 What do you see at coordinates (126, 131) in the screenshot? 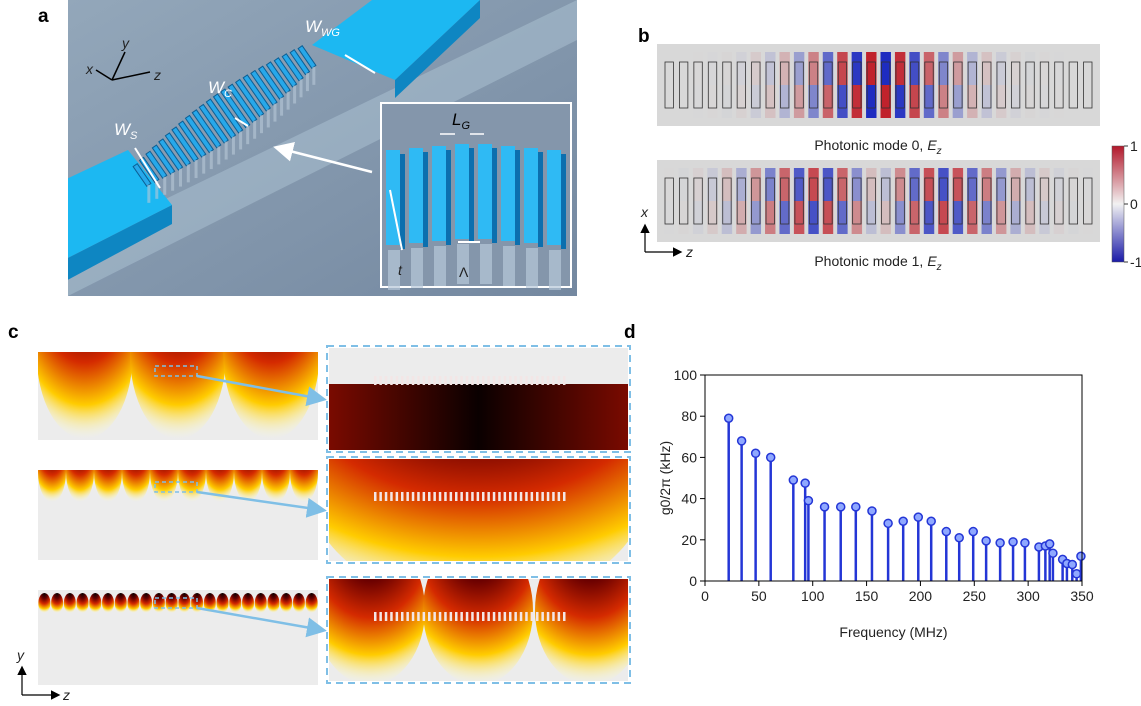
I see `dimension-label: WS` at bounding box center [126, 131].